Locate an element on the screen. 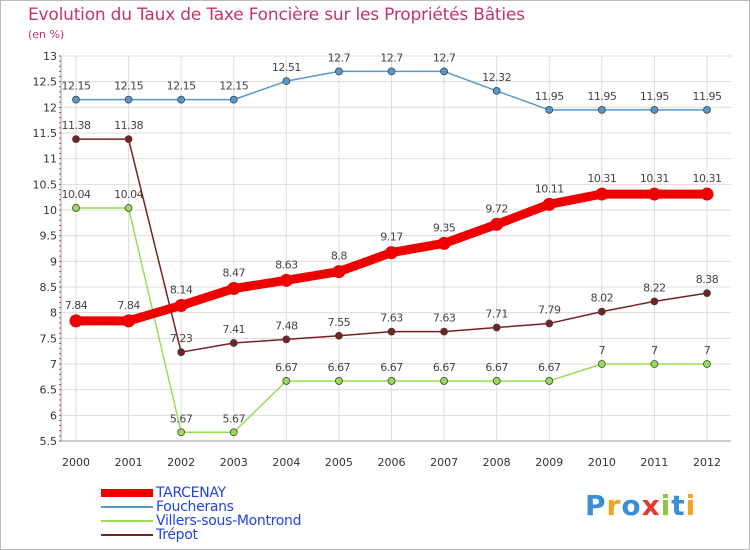  data-label: 7.55 is located at coordinates (339, 322).